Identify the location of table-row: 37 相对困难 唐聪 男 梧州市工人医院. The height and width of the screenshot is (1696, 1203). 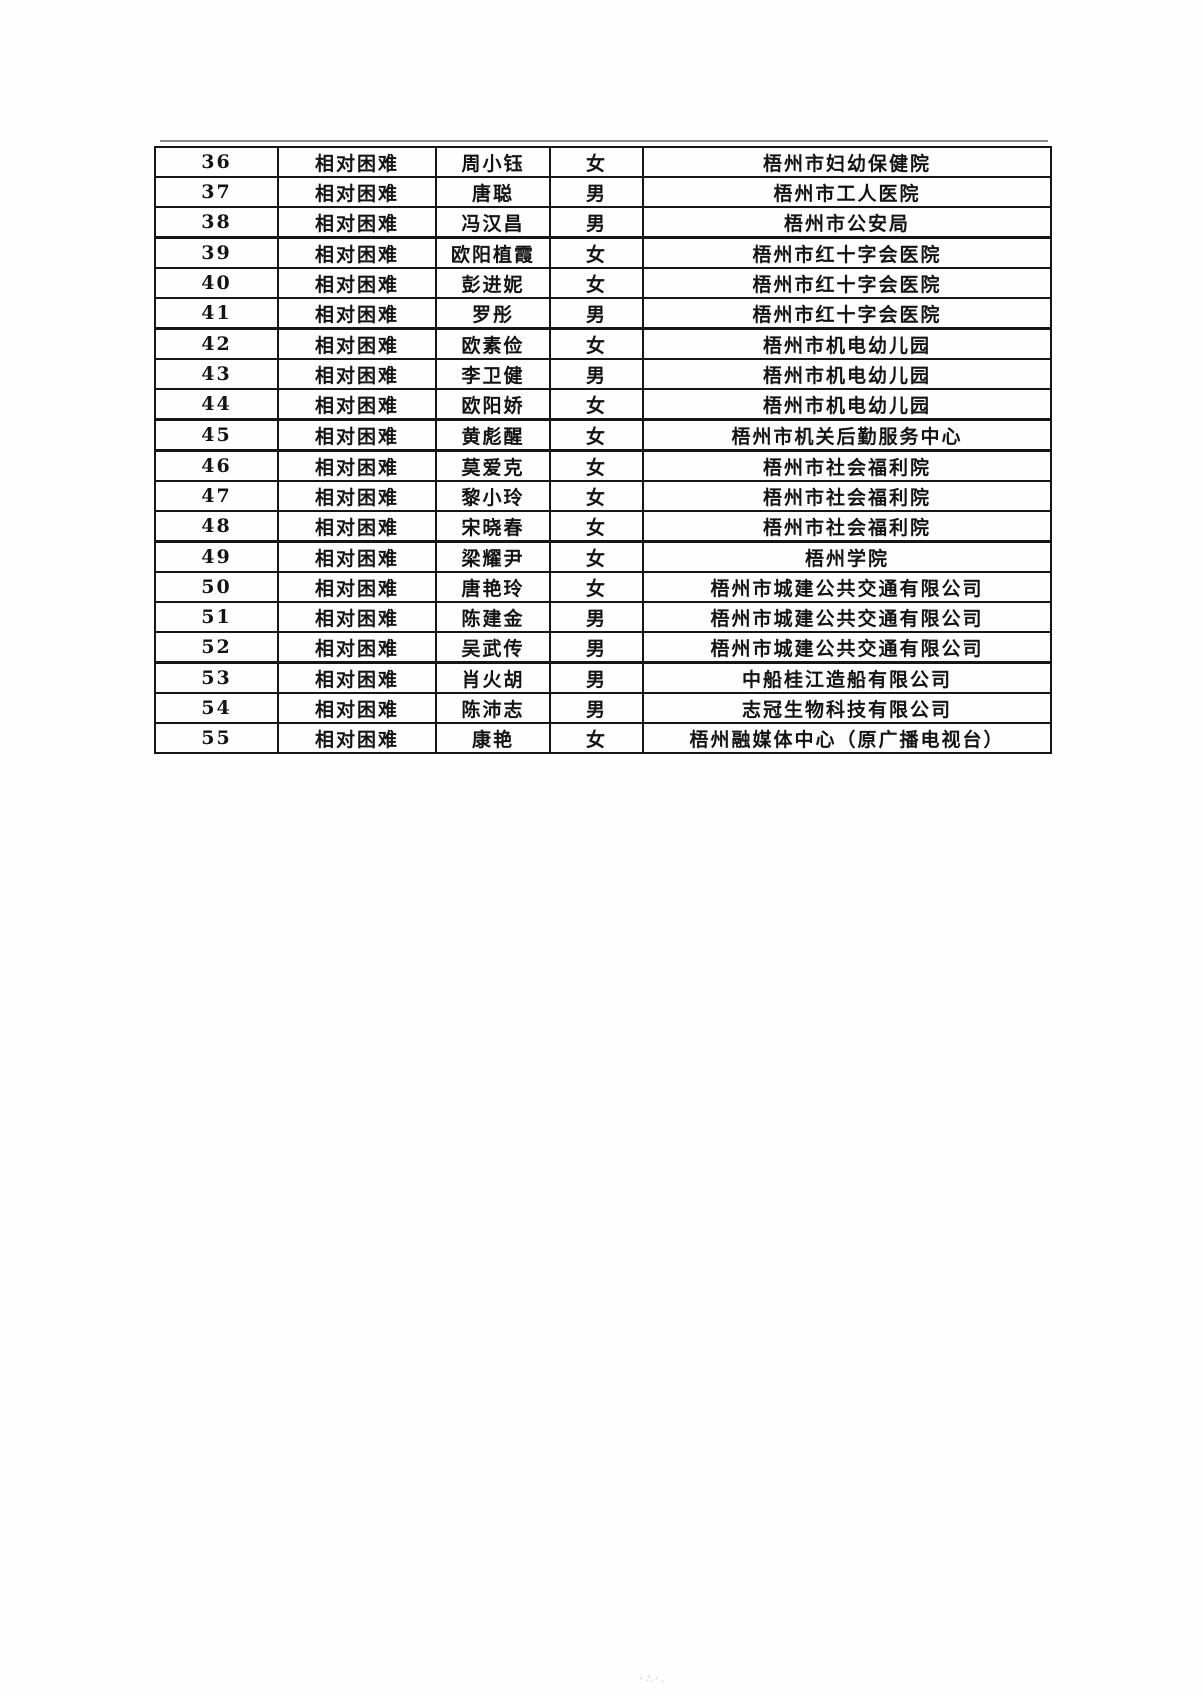
(603, 192).